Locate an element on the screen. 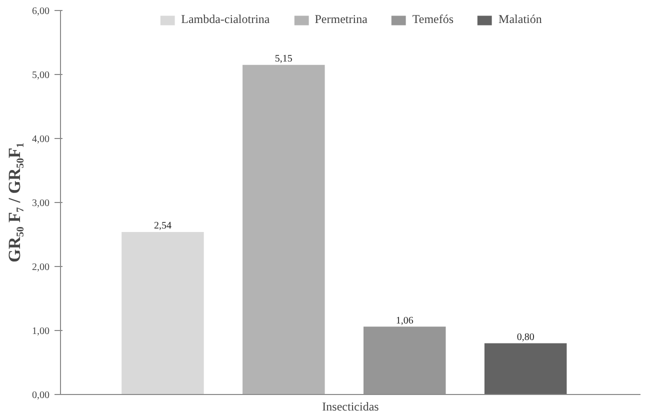 The image size is (648, 416). data-label: 0,80 is located at coordinates (525, 338).